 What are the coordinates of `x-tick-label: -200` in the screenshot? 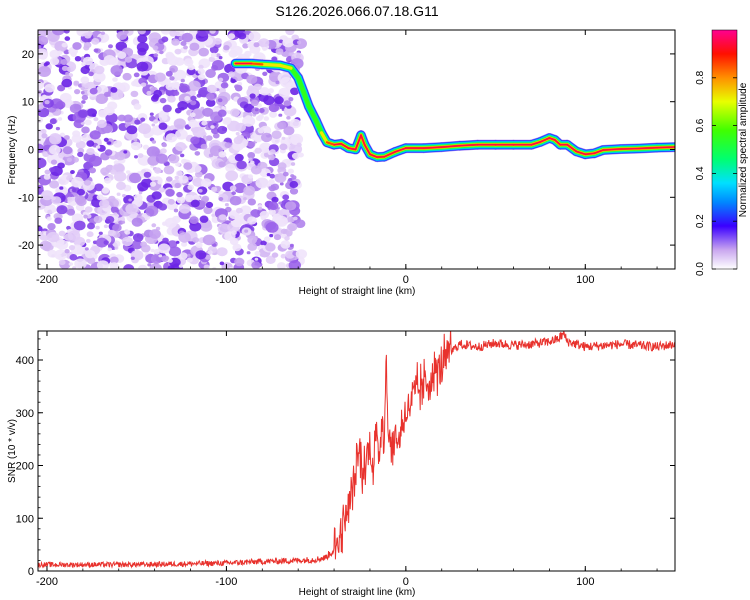 It's located at (47, 280).